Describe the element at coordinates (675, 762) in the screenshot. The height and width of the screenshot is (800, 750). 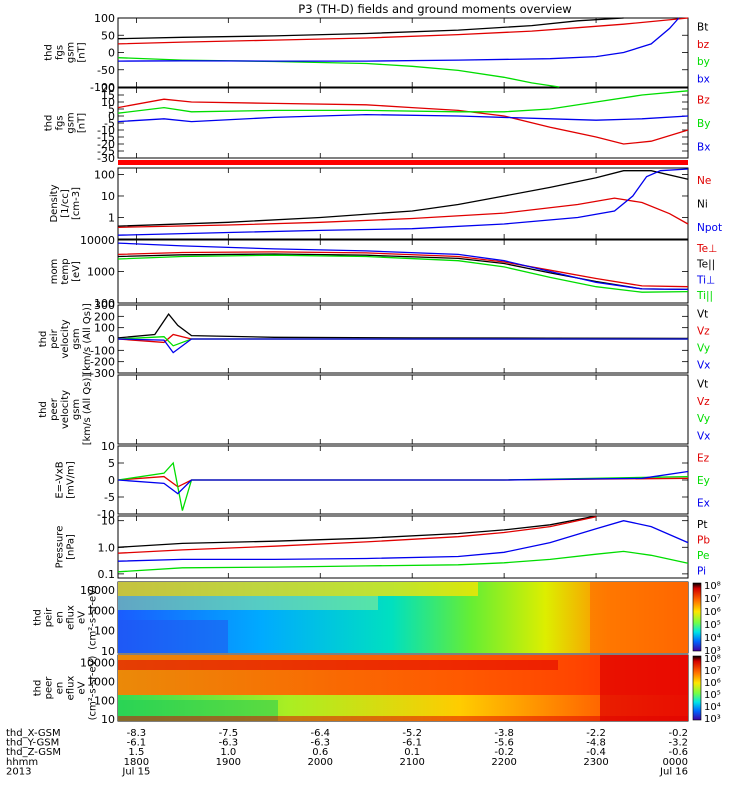
I see `ephemeris-value: 0000` at that location.